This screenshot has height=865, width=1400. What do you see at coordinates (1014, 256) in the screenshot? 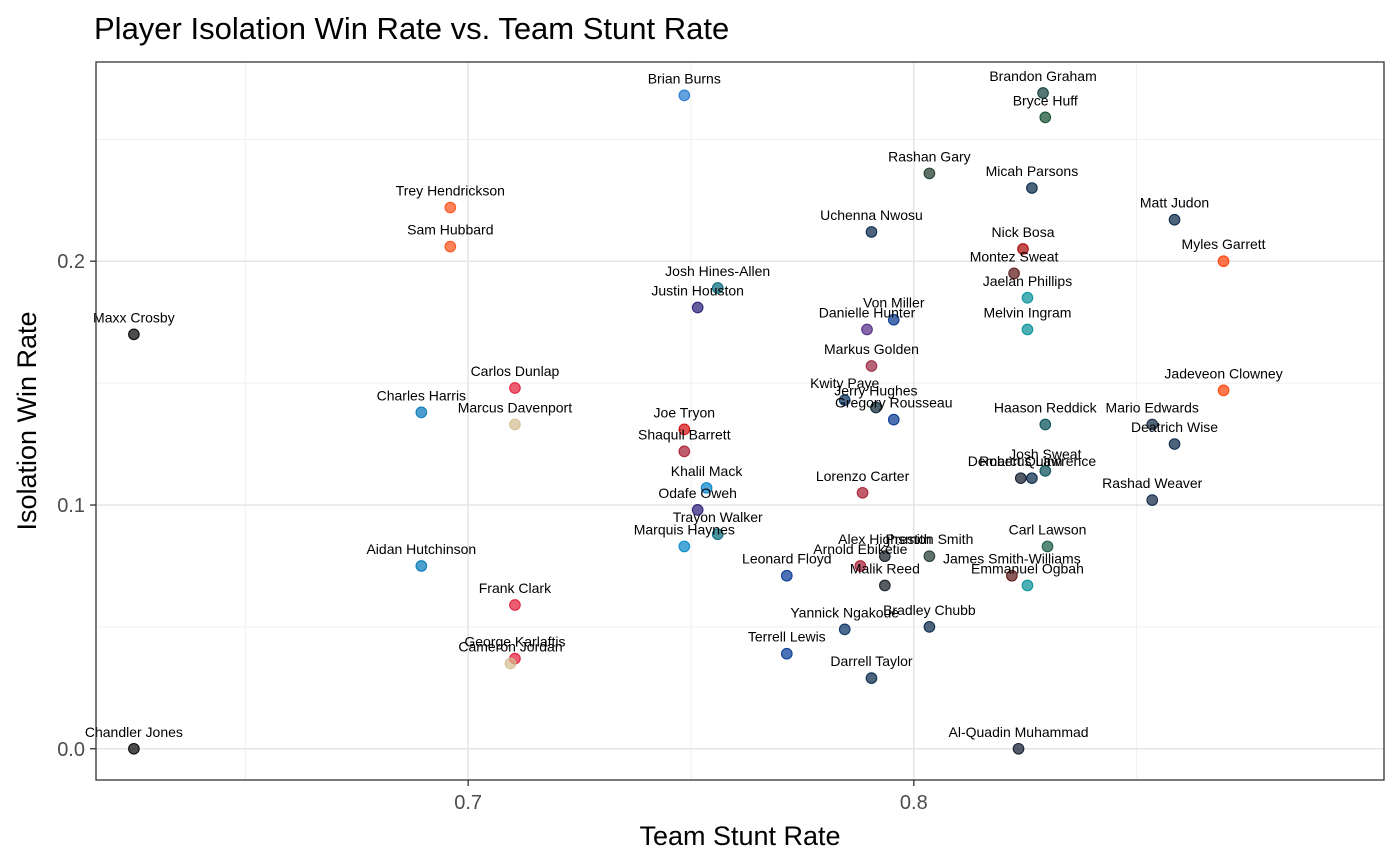
I see `data-point-label: Montez Sweat` at bounding box center [1014, 256].